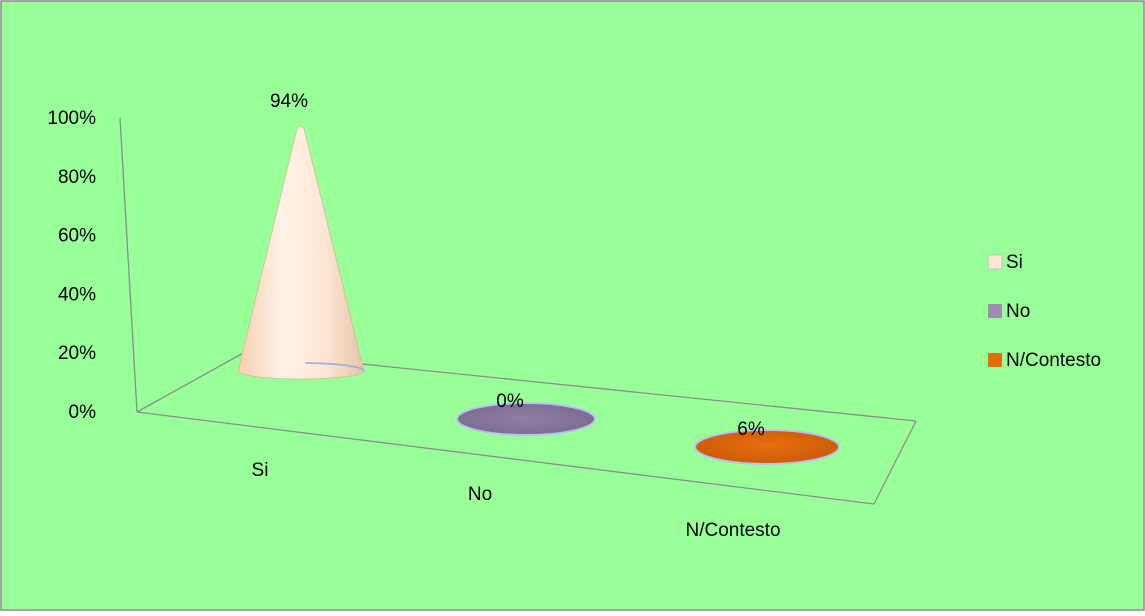 The image size is (1145, 616). I want to click on category-labels: Si No N/Contesto, so click(516, 500).